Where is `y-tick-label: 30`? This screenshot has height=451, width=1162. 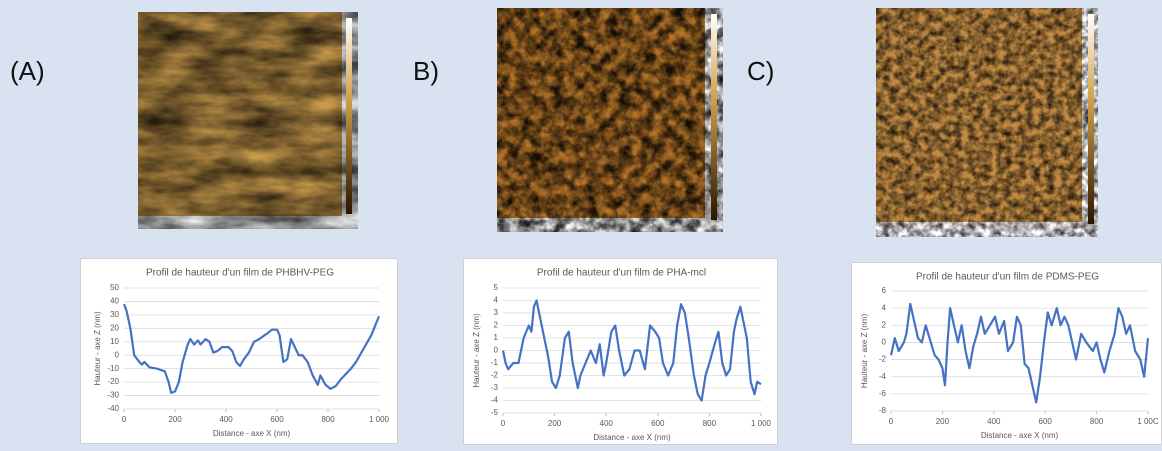 y-tick-label: 30 is located at coordinates (114, 314).